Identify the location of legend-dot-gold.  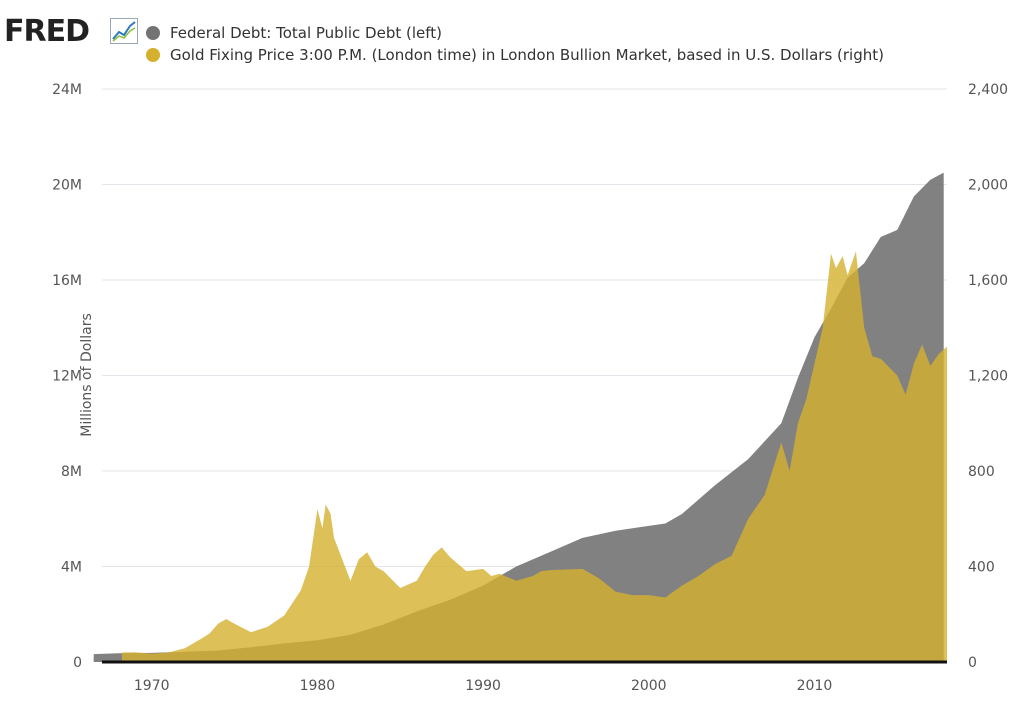
(153, 55).